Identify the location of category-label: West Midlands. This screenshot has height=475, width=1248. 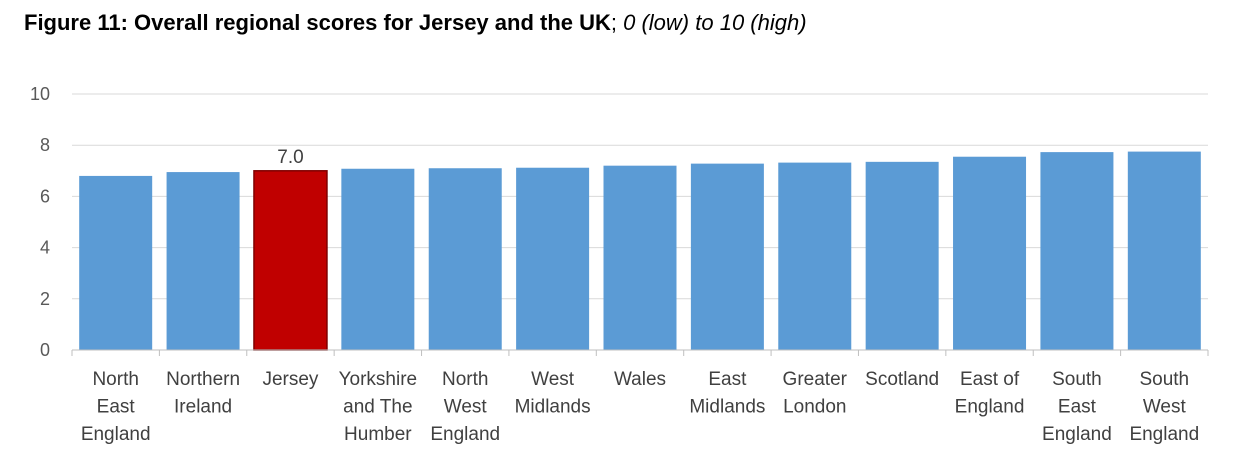
(553, 393).